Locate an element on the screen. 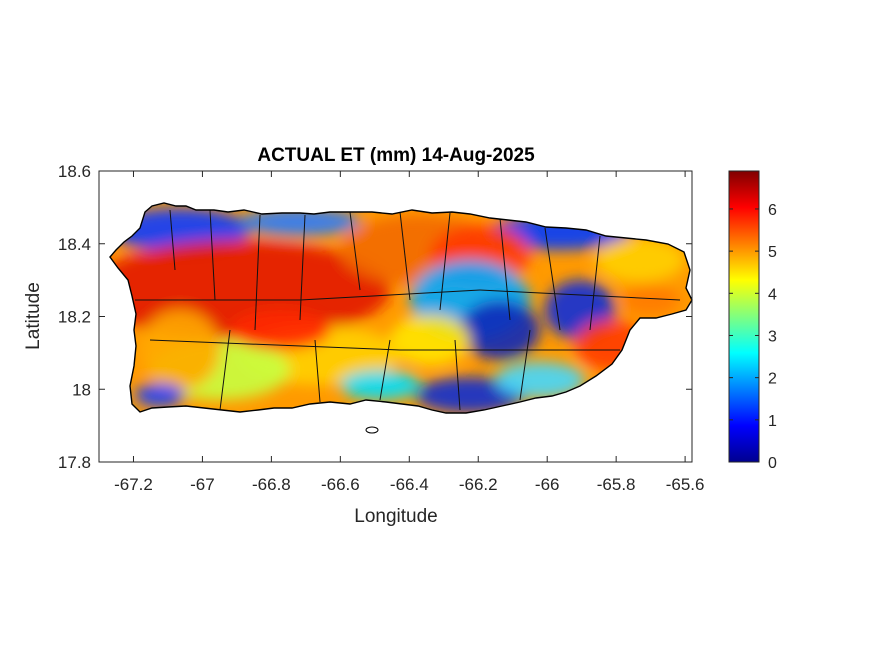 Image resolution: width=875 pixels, height=656 pixels. x-tick-label: -66 is located at coordinates (547, 484).